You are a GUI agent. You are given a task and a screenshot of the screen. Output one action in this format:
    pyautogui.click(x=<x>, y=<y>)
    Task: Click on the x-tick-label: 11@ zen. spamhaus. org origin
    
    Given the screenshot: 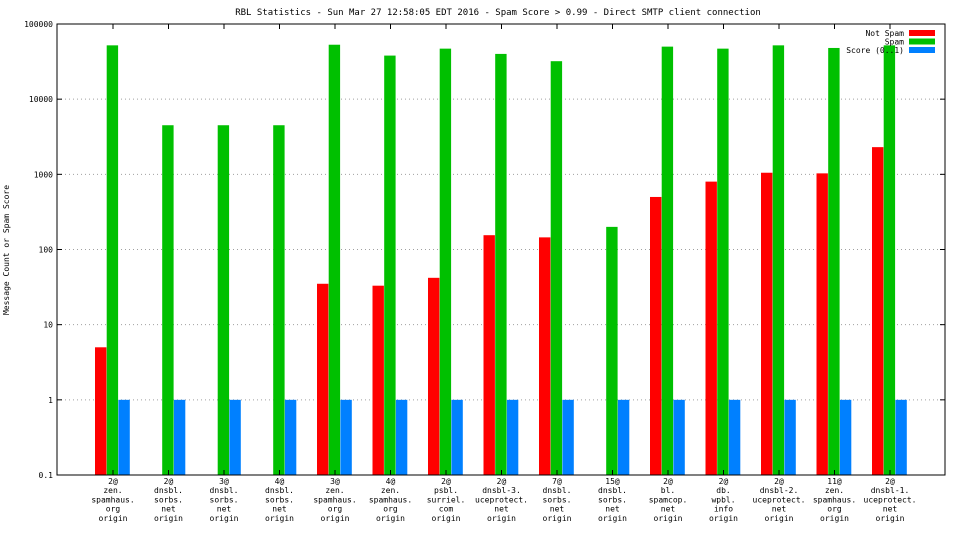 What is the action you would take?
    pyautogui.click(x=834, y=500)
    